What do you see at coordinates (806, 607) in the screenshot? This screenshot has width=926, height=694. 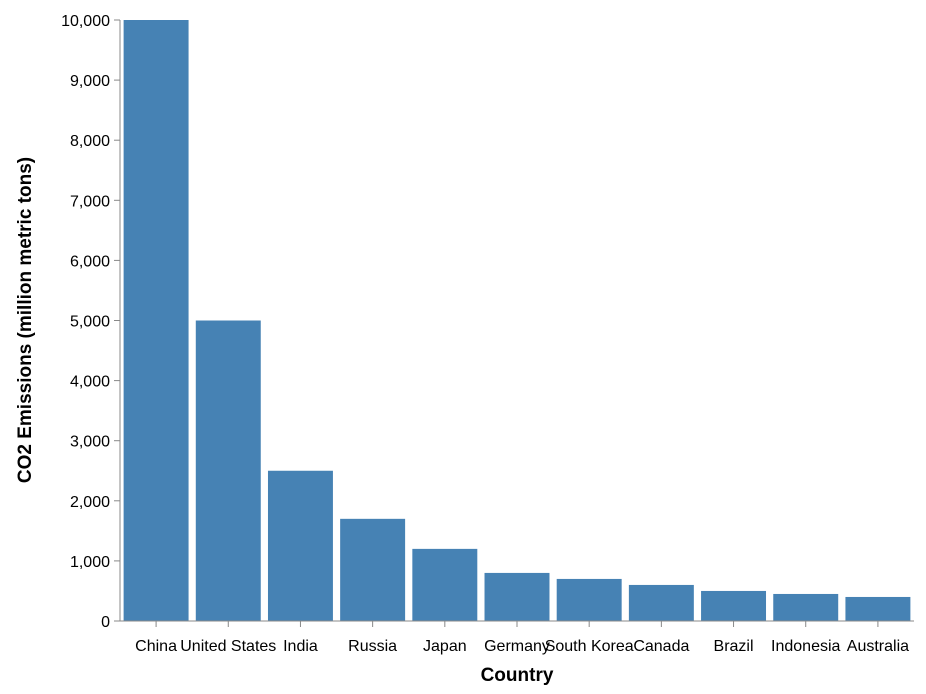 I see `bar-indonesia` at bounding box center [806, 607].